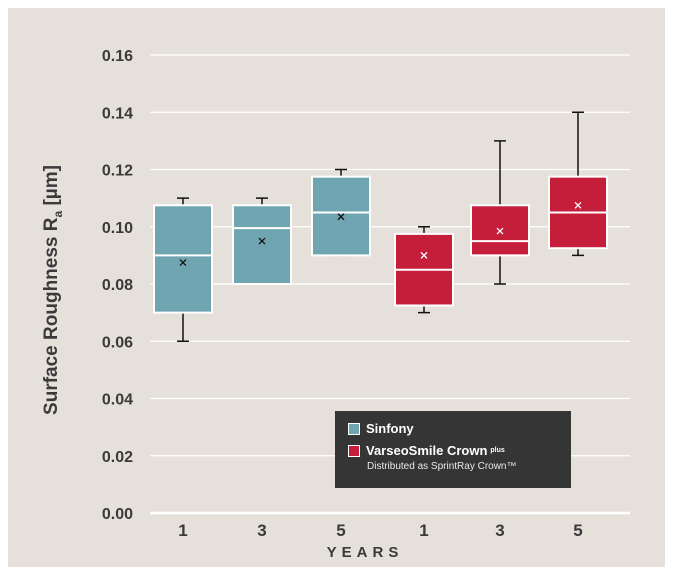 This screenshot has width=673, height=575. I want to click on legend-label-varseosmile: VarseoSmile Crown, so click(427, 450).